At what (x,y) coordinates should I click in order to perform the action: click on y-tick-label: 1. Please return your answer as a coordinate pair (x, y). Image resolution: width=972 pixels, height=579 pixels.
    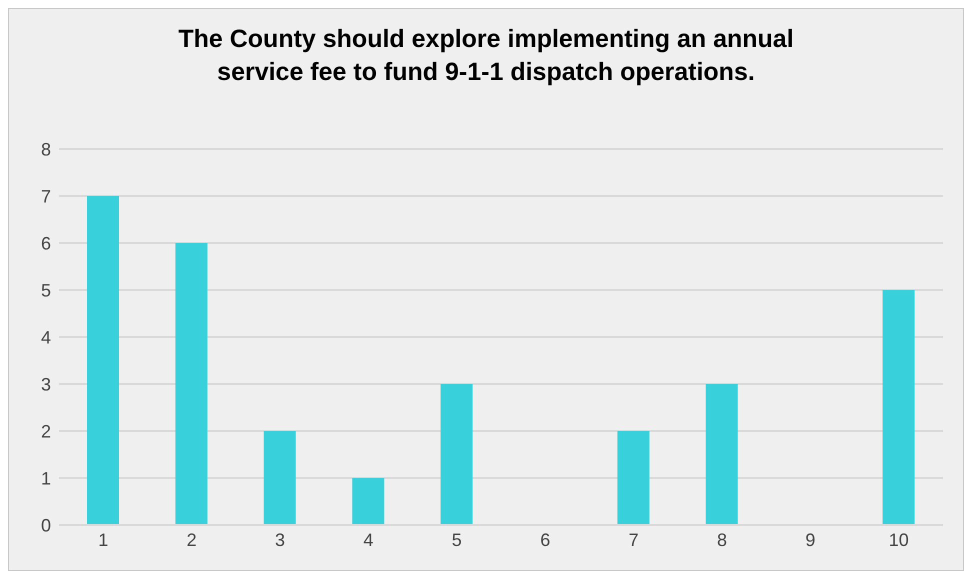
    Looking at the image, I should click on (45, 478).